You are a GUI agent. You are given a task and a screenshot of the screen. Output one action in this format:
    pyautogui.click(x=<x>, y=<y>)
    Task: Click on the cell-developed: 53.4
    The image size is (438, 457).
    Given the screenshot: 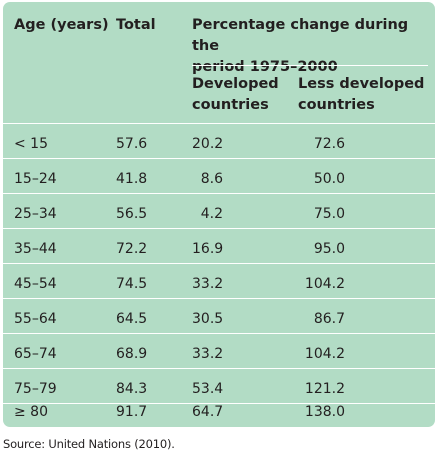 What is the action you would take?
    pyautogui.click(x=208, y=389)
    